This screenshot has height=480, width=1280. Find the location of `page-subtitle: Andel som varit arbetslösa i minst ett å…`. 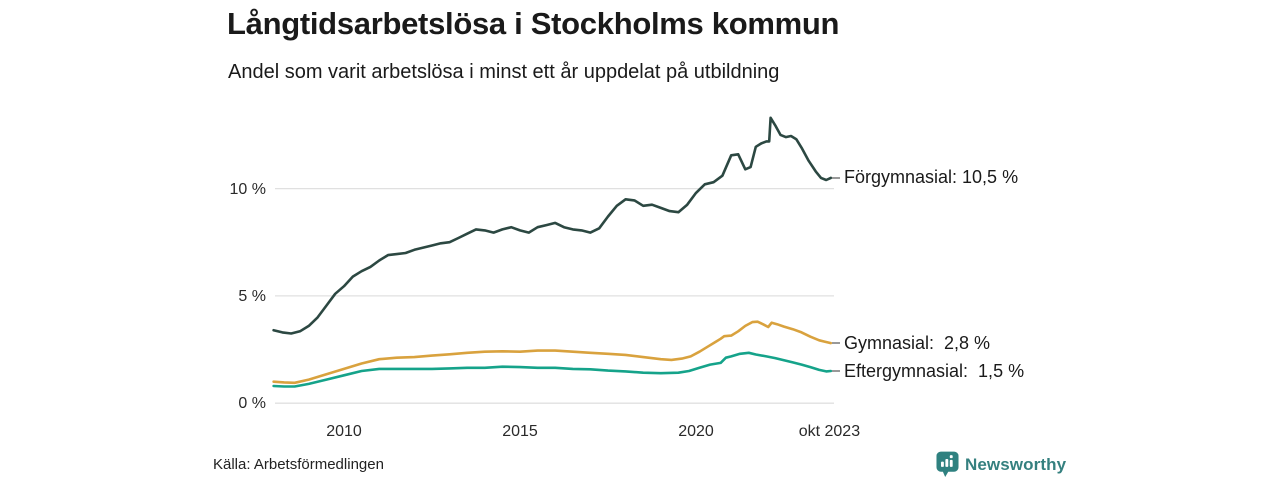

page-subtitle: Andel som varit arbetslösa i minst ett å… is located at coordinates (504, 72).